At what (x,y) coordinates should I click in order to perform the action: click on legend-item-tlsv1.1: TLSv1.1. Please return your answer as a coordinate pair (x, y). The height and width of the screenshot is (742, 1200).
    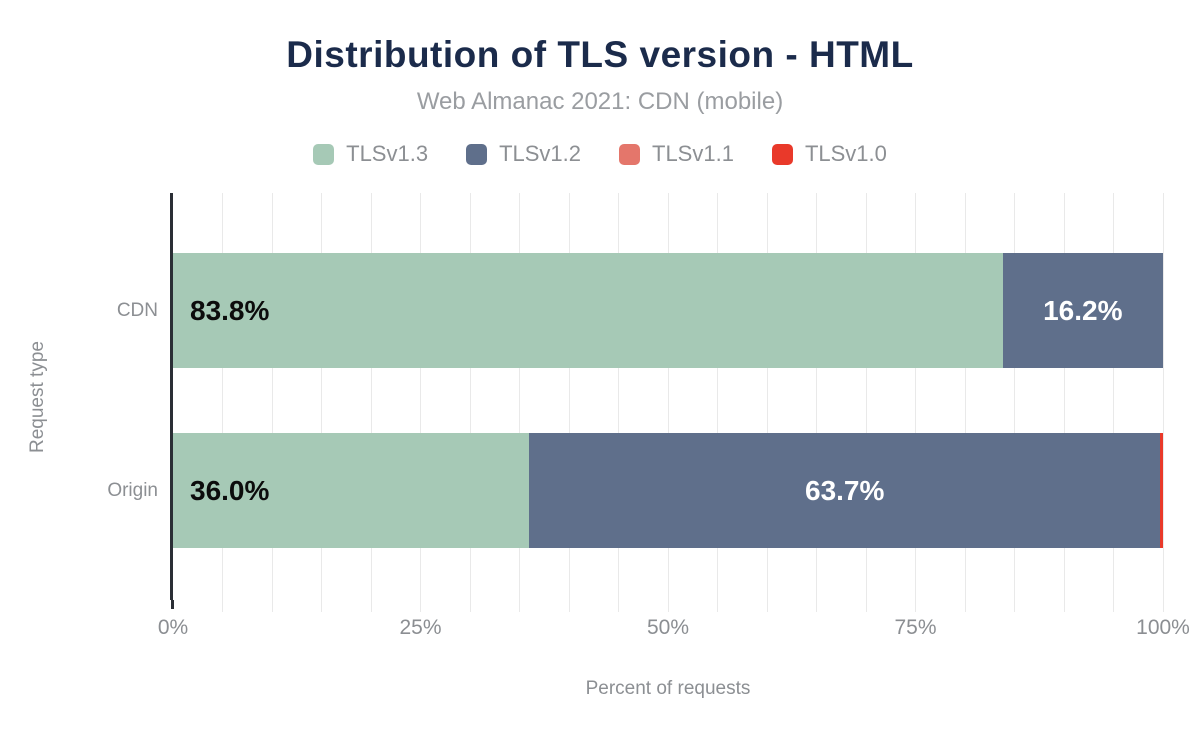
    Looking at the image, I should click on (676, 154).